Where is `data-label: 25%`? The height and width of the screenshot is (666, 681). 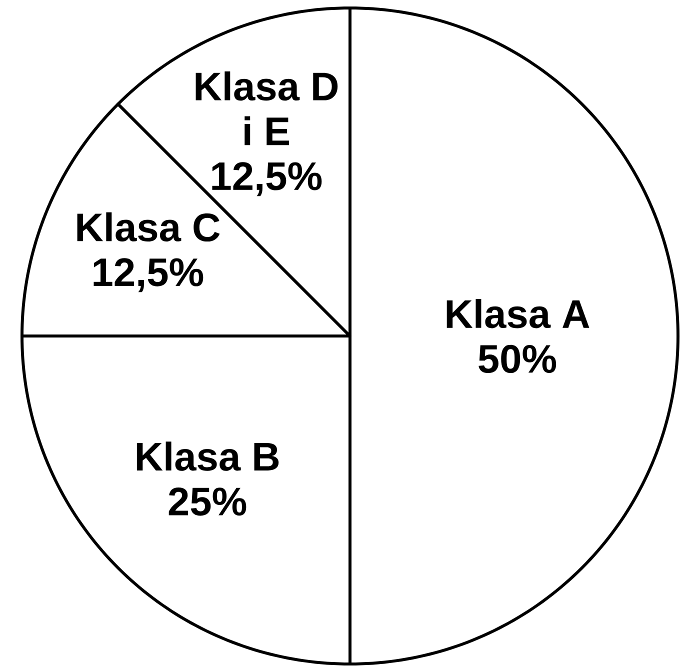
data-label: 25% is located at coordinates (207, 501).